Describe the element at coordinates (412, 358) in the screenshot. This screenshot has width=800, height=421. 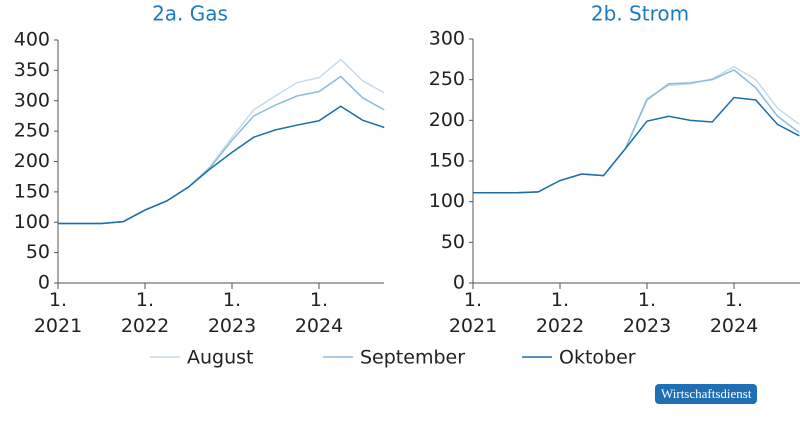
I see `legend-label: September` at that location.